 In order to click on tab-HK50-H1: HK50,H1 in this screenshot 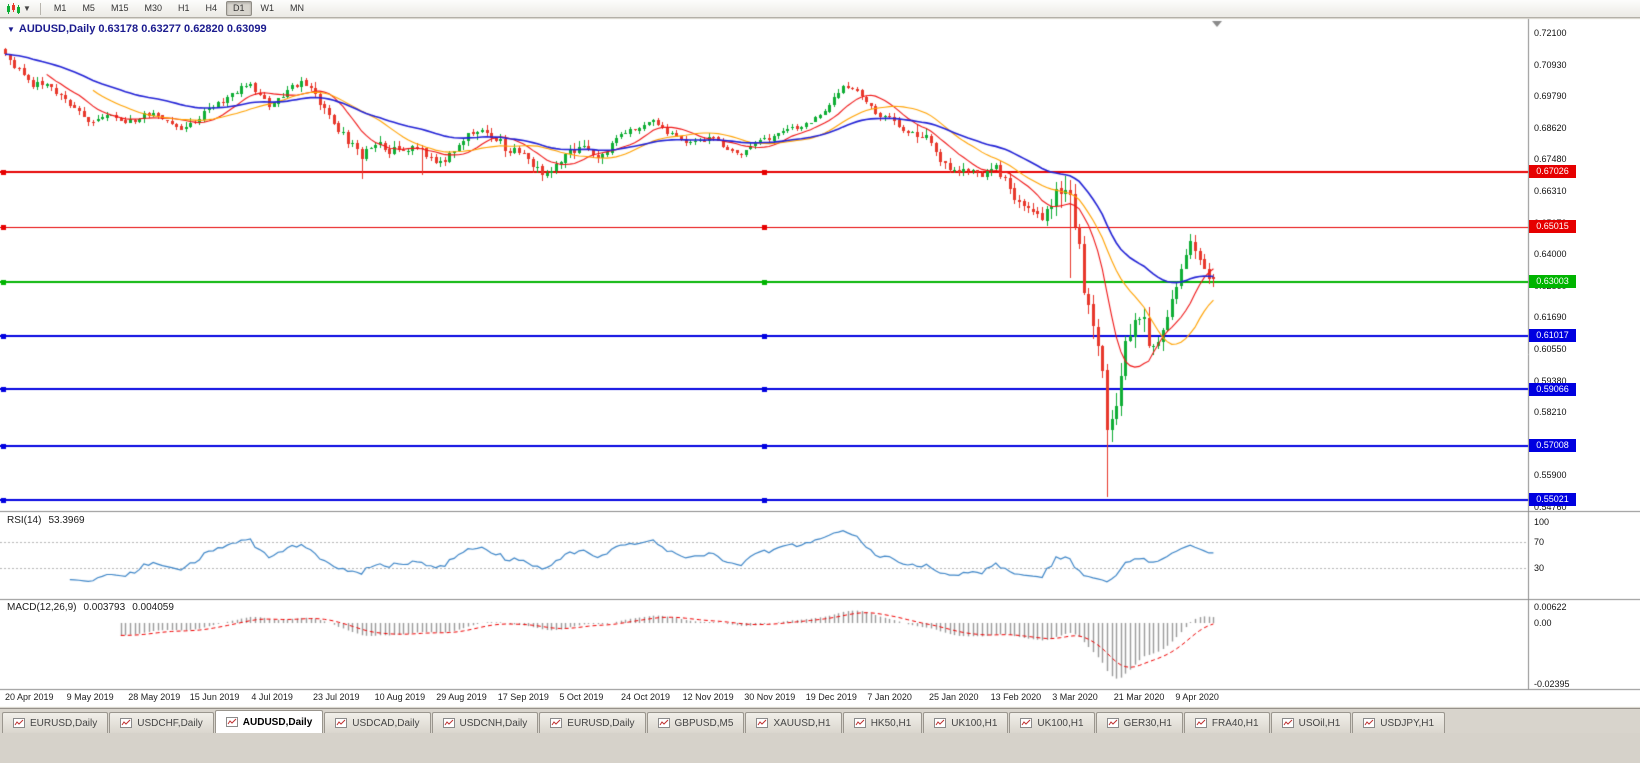, I will do `click(882, 722)`.